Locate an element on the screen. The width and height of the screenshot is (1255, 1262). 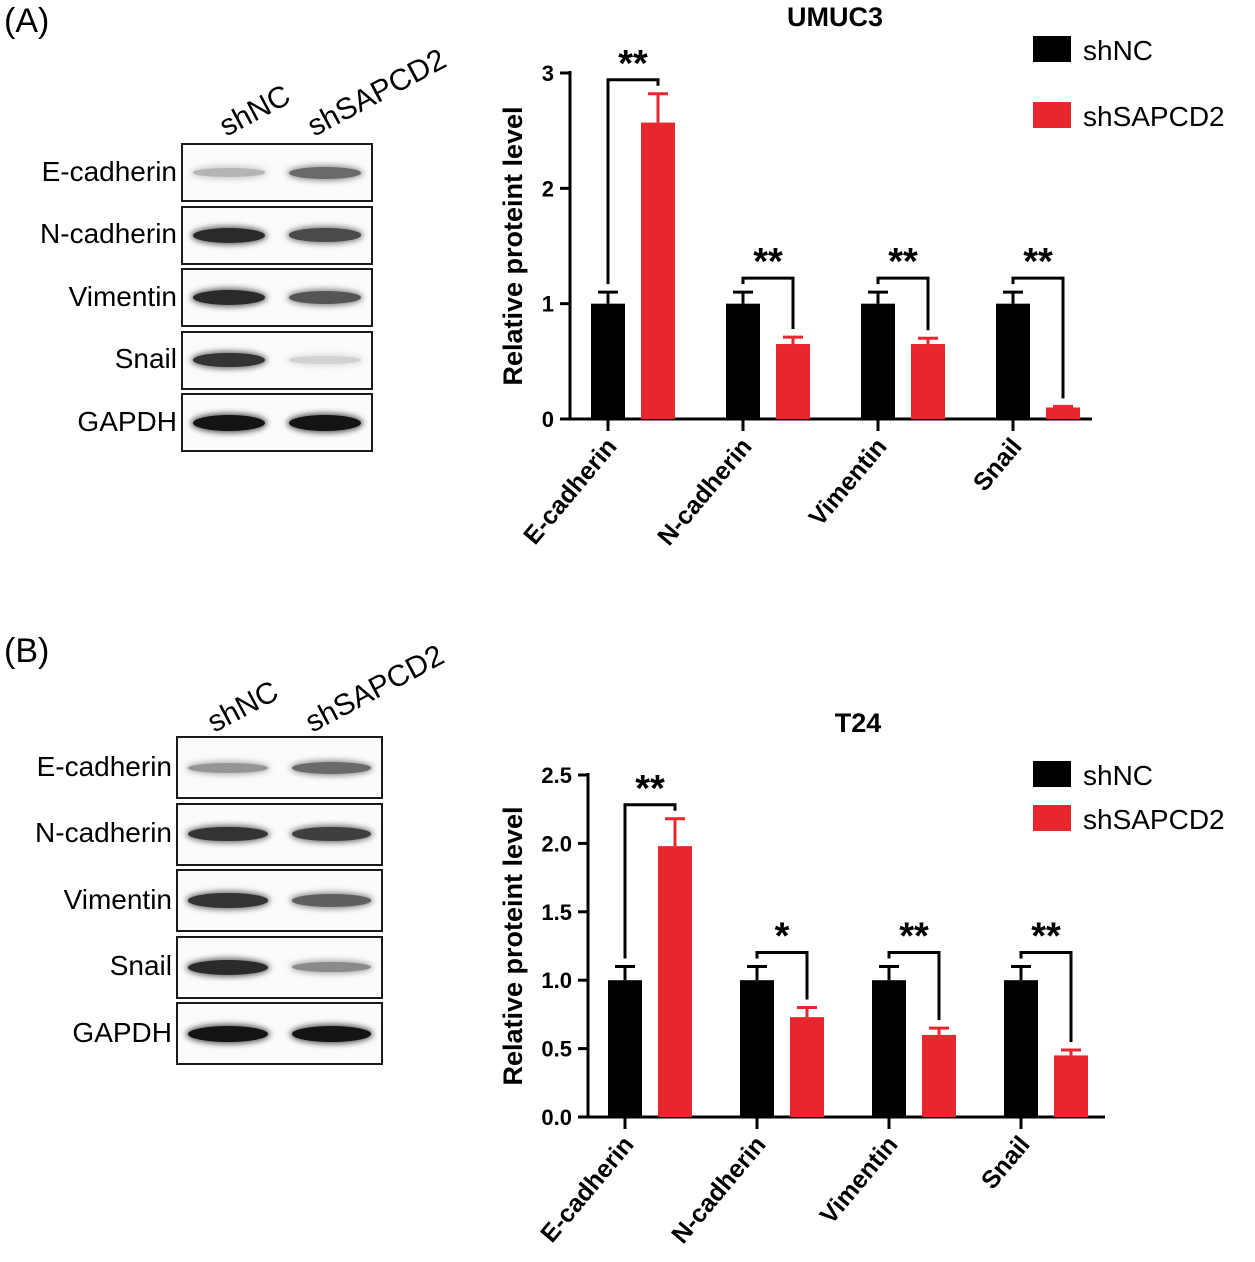
panel-label-b: (B) is located at coordinates (27, 651).